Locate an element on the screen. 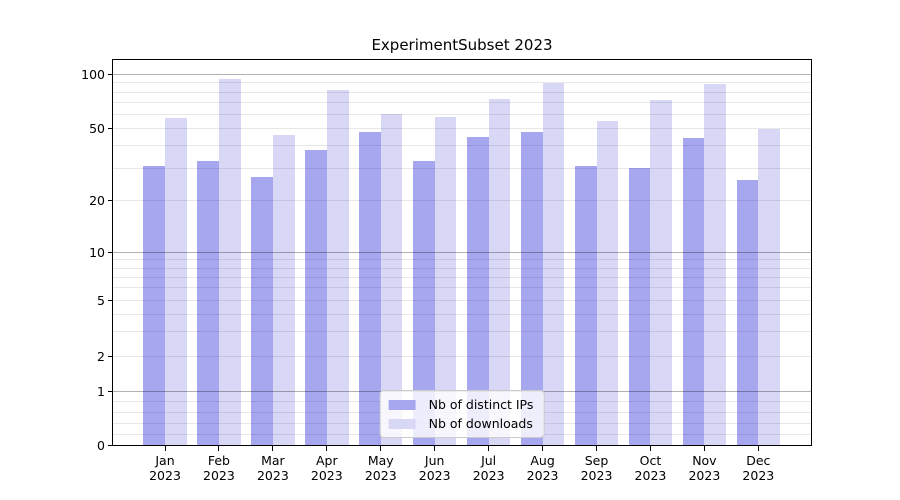 This screenshot has width=900, height=500. legend-label-distinct-ips: Nb of distinct IPs is located at coordinates (481, 404).